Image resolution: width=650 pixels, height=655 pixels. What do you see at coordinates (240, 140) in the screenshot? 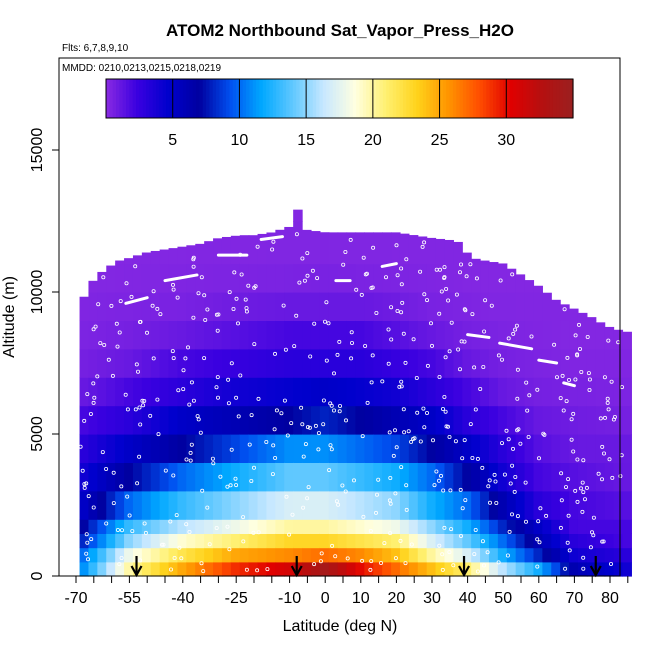
I see `colorbar-tick-label: 10` at bounding box center [240, 140].